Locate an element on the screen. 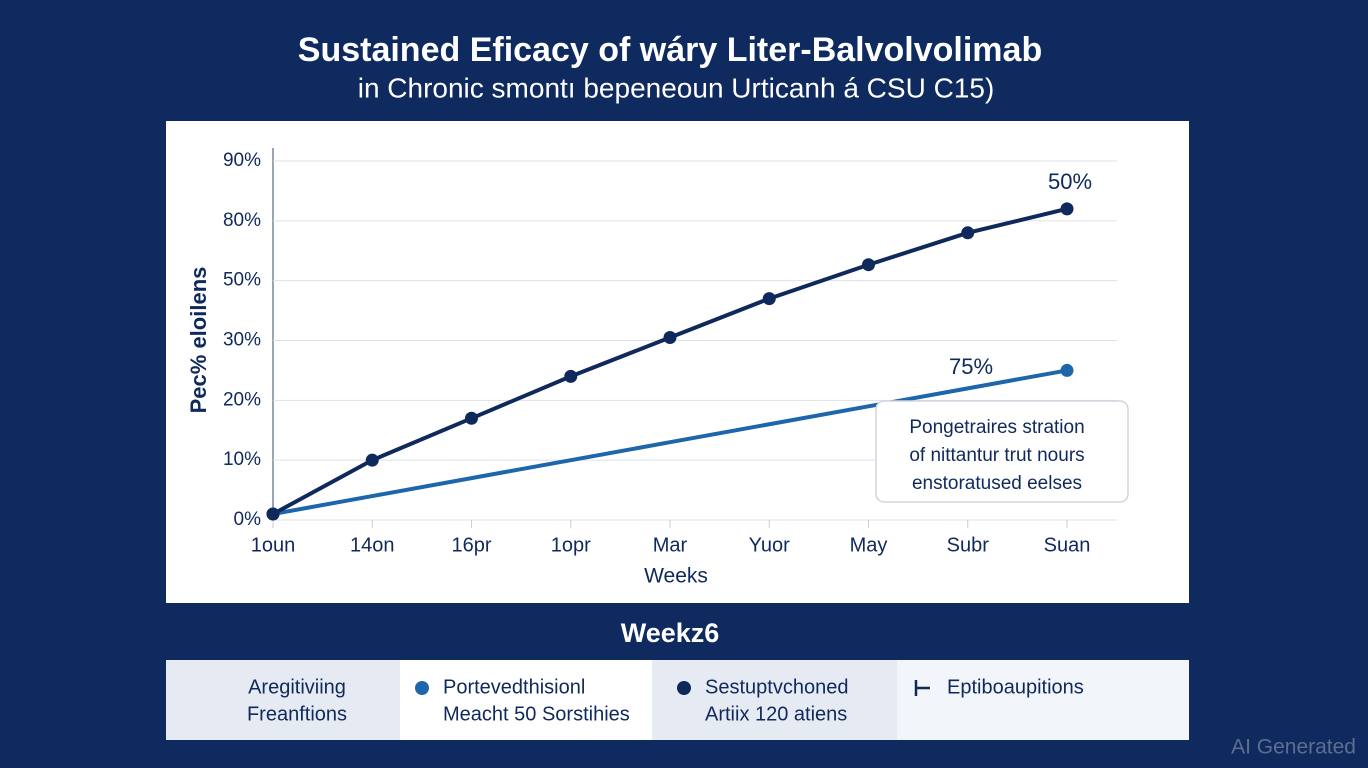 Image resolution: width=1368 pixels, height=768 pixels. y-tick-label: 20% is located at coordinates (242, 399).